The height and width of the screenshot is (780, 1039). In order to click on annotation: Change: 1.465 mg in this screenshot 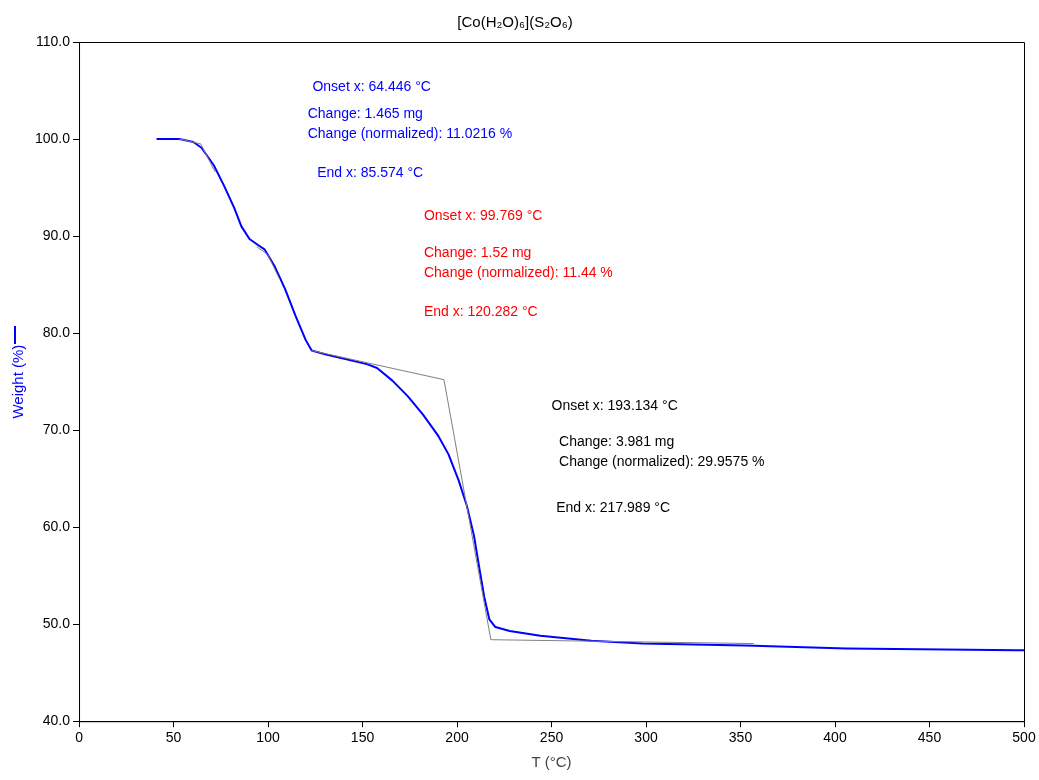, I will do `click(365, 112)`.